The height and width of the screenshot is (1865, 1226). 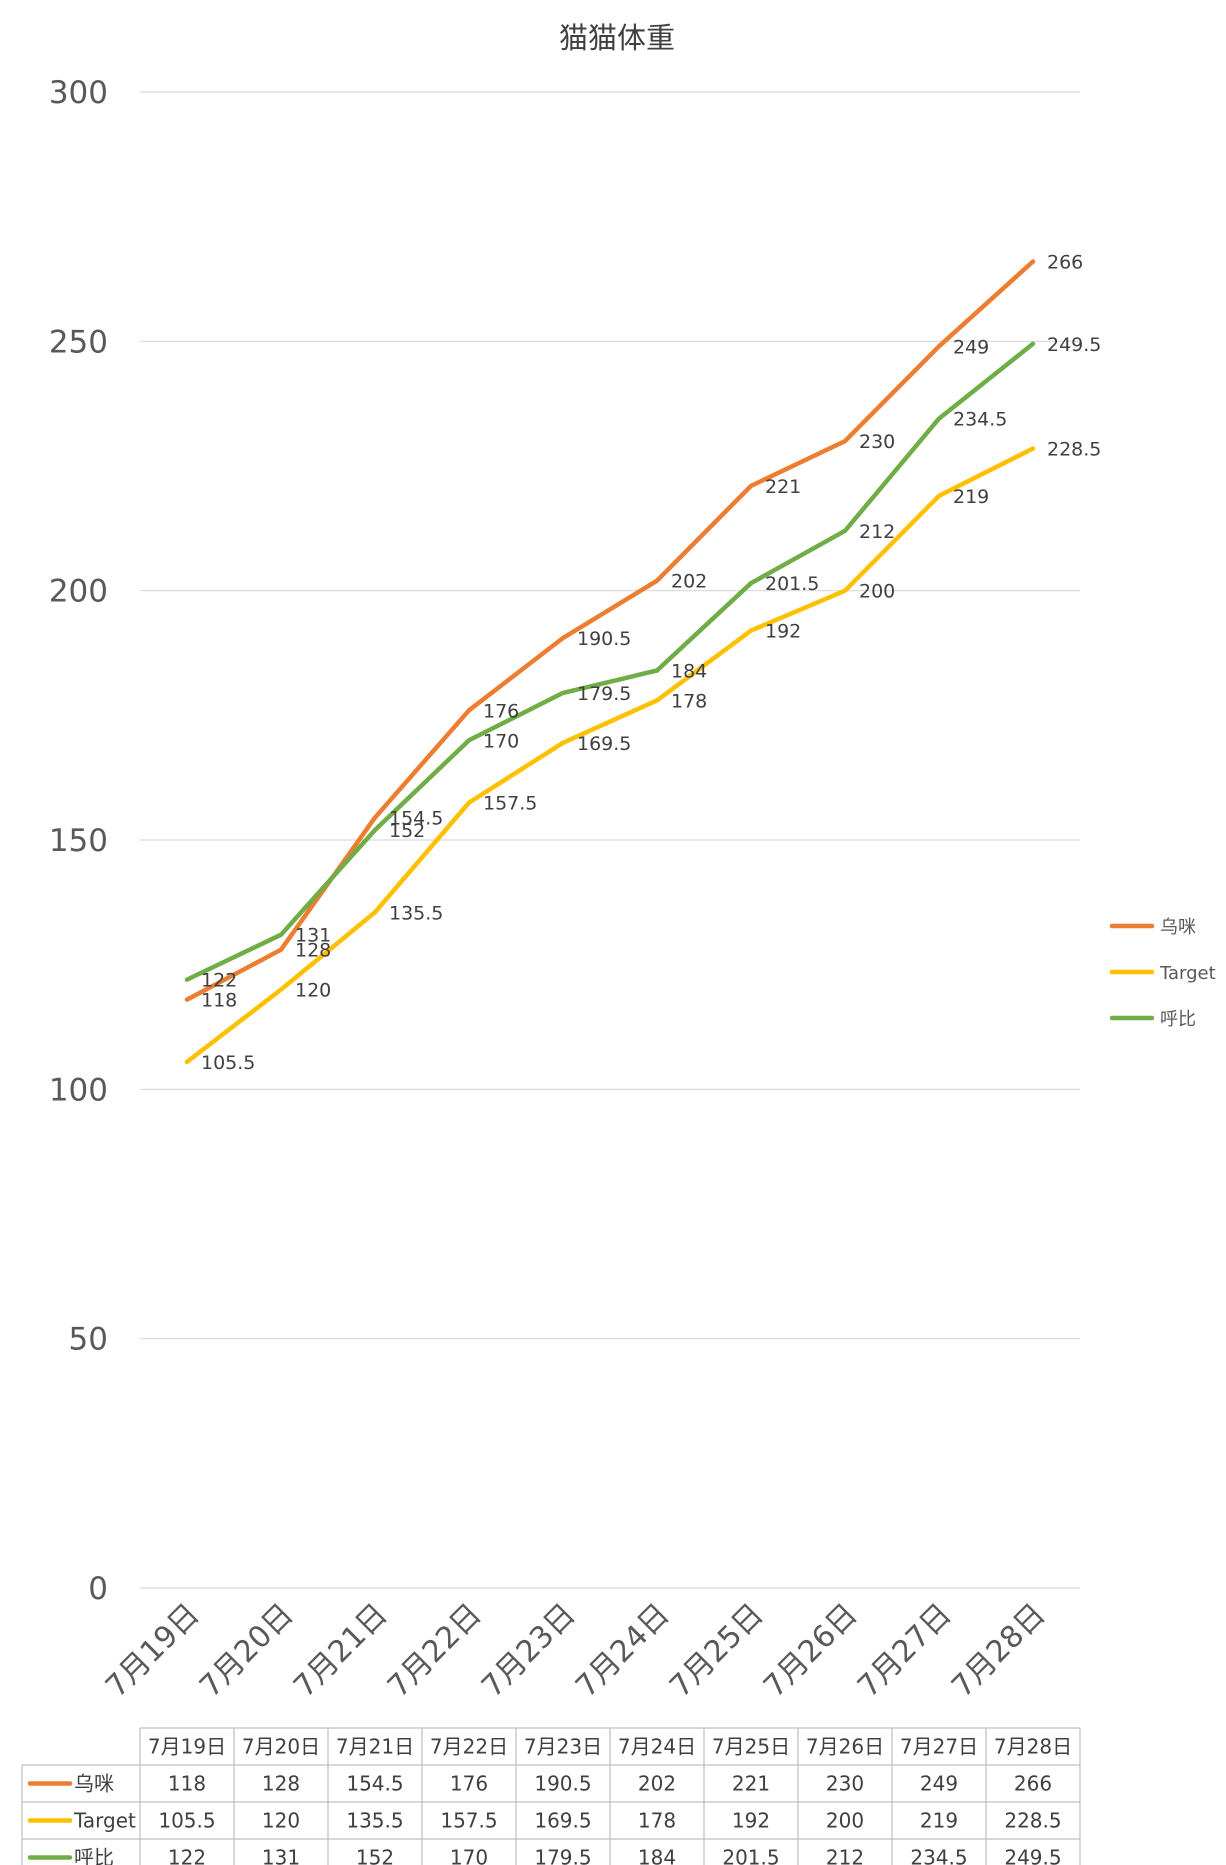 What do you see at coordinates (750, 1855) in the screenshot?
I see `table-cell: 201.5` at bounding box center [750, 1855].